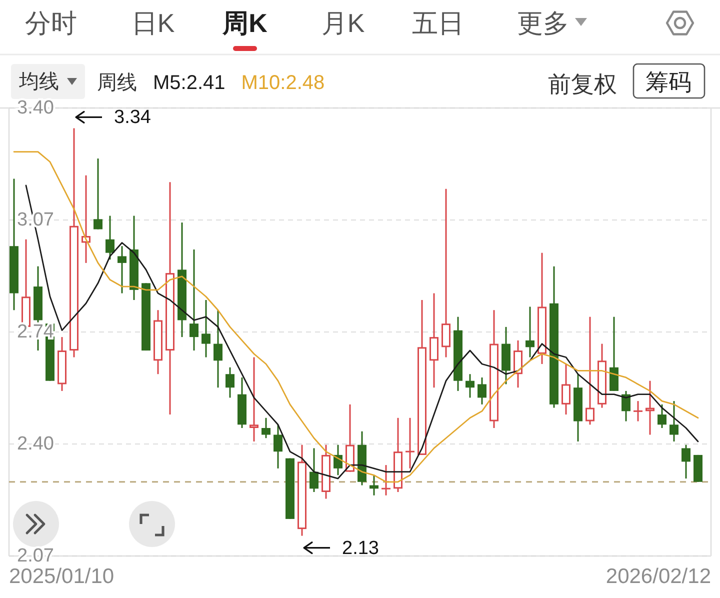 The height and width of the screenshot is (598, 720). Describe the element at coordinates (245, 23) in the screenshot. I see `text: 周K` at that location.